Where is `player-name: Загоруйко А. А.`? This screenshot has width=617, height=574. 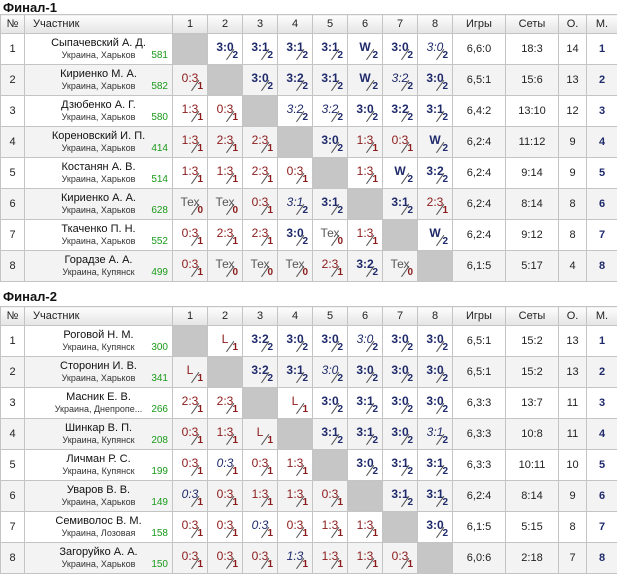
player-name: Загоруйко А. А. is located at coordinates (98, 552).